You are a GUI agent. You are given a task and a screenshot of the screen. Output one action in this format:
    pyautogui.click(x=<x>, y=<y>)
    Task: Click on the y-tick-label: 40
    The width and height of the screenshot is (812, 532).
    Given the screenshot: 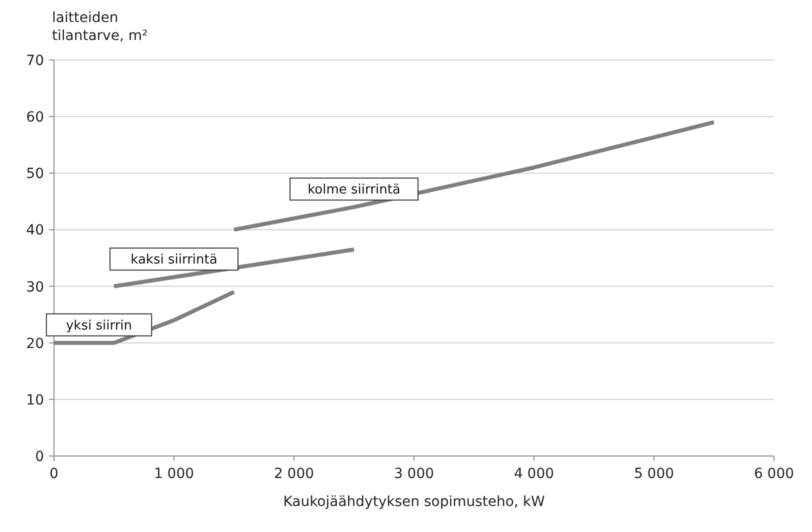 What is the action you would take?
    pyautogui.click(x=35, y=230)
    